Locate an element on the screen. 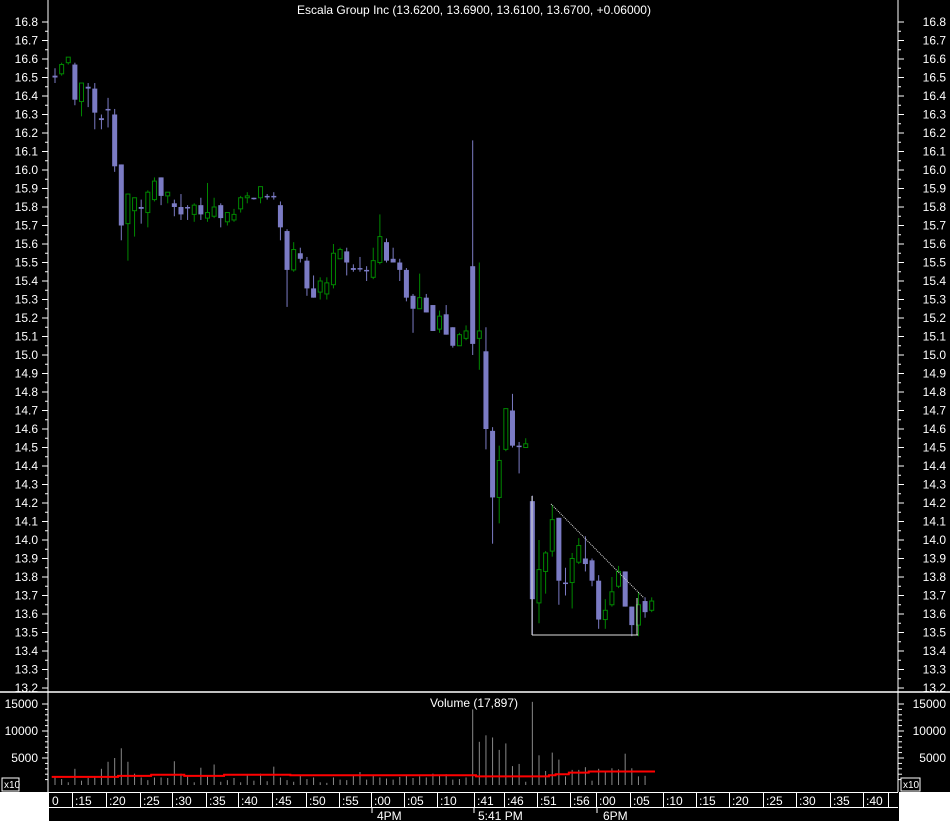  left-price-label: 16.2 is located at coordinates (27, 133).